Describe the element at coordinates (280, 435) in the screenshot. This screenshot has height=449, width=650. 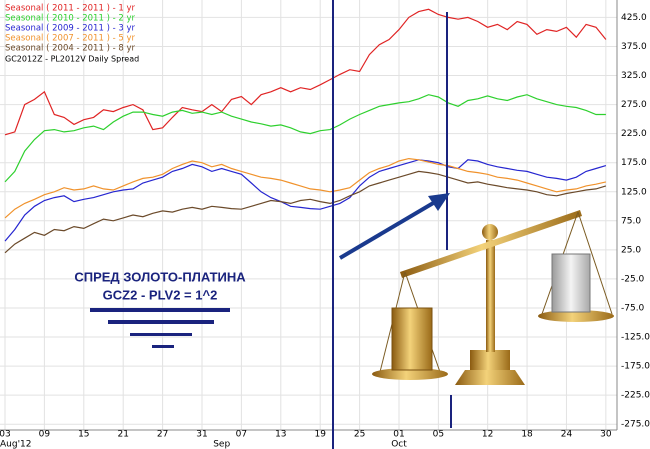
I see `x-tick-label: 13` at that location.